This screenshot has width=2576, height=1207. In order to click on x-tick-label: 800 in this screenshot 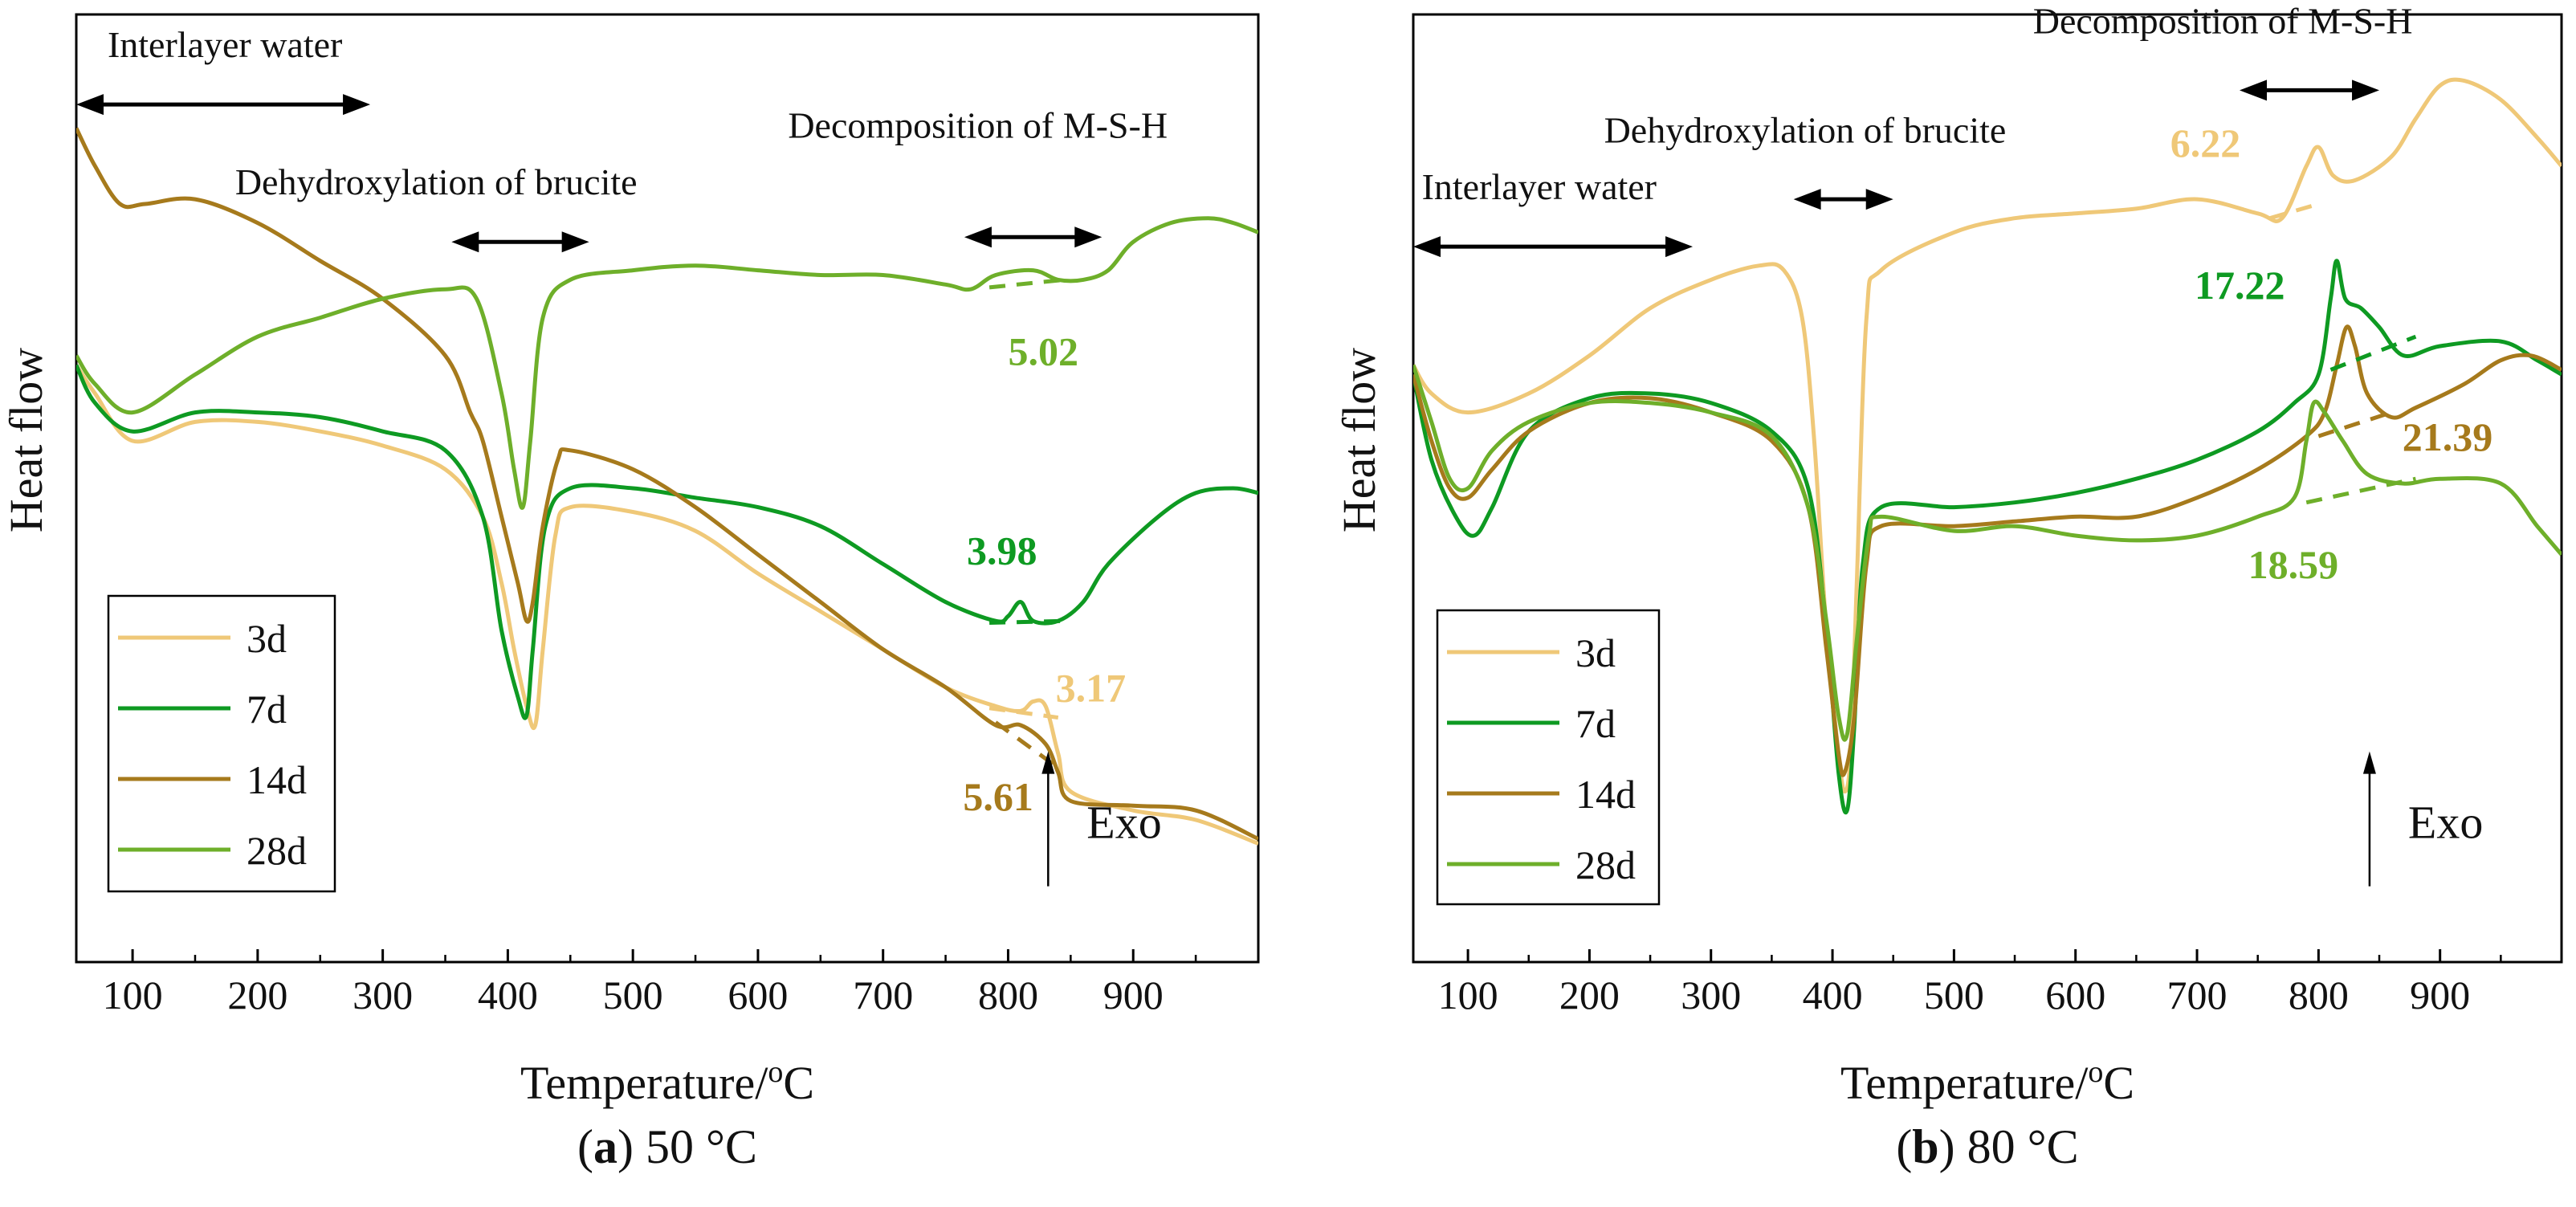, I will do `click(1008, 995)`.